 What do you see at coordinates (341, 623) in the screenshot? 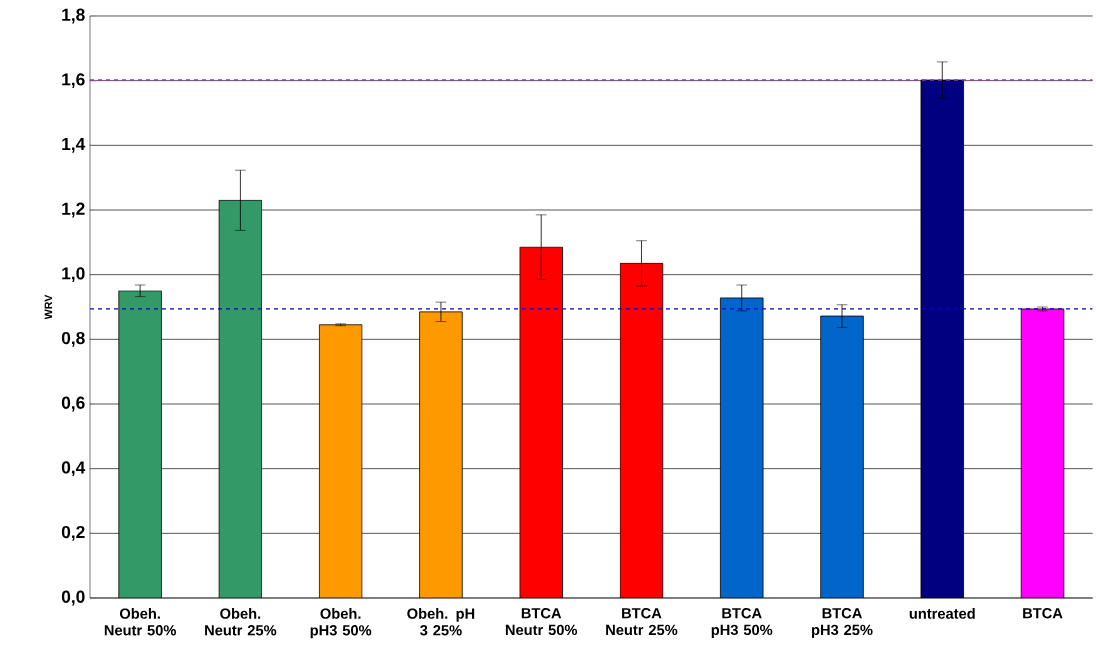
I see `x-tick-label: Obeh. pH3 50%` at bounding box center [341, 623].